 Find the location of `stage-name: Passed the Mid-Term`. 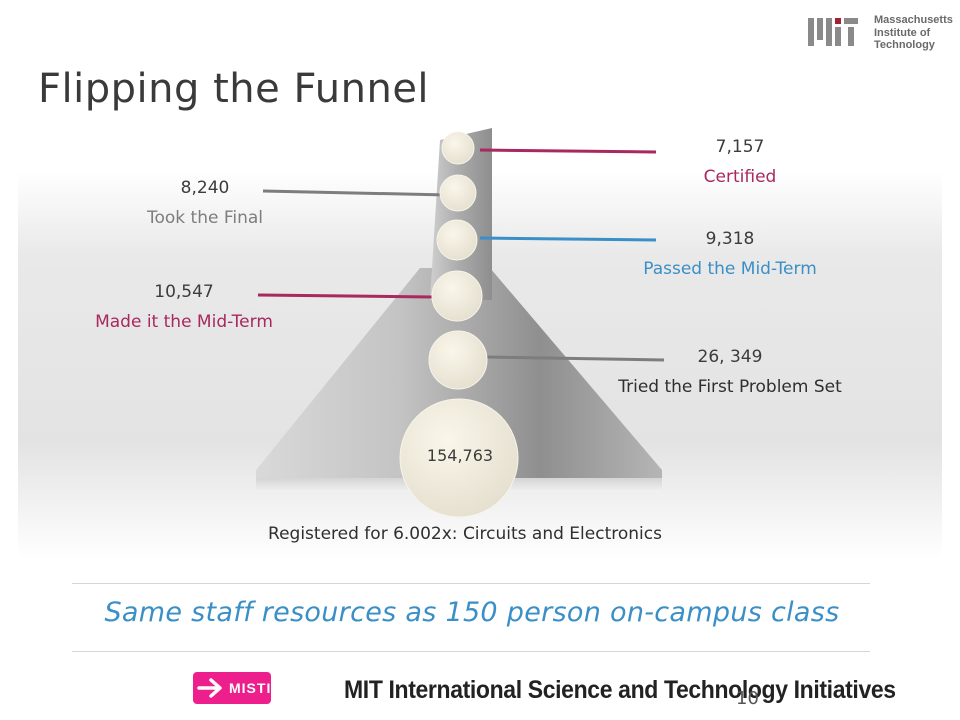

stage-name: Passed the Mid-Term is located at coordinates (730, 269).